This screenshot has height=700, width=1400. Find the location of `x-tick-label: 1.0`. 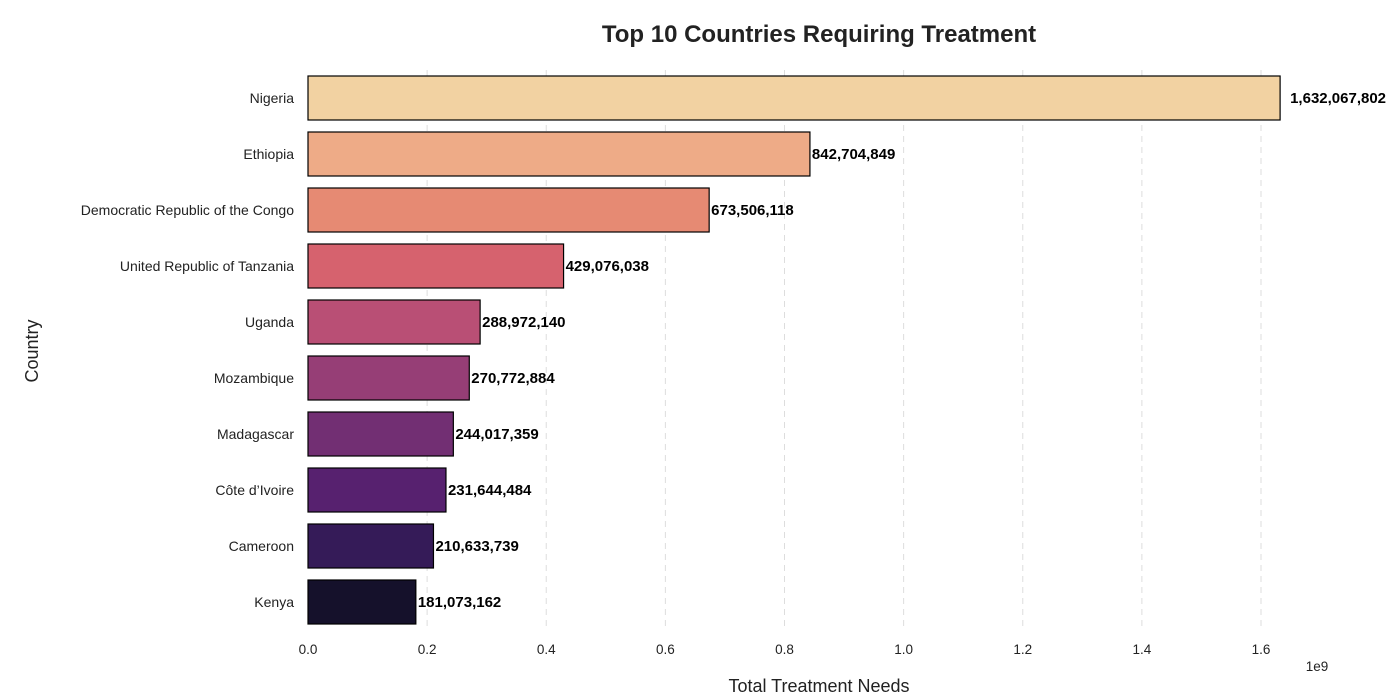

x-tick-label: 1.0 is located at coordinates (903, 649).